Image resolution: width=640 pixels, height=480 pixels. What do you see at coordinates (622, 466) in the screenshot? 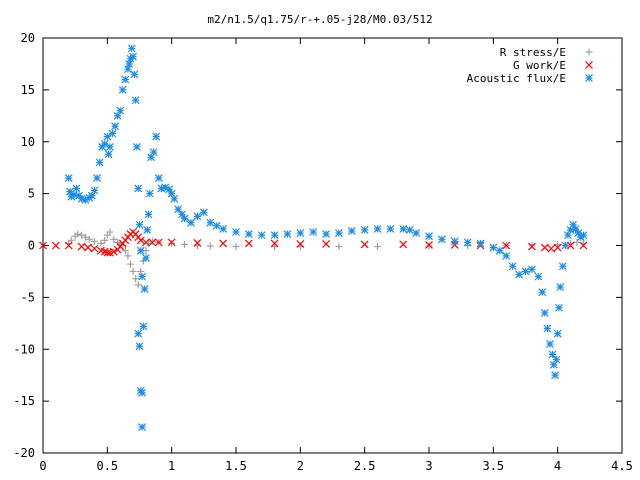
I see `x-tick-label: 4.5` at bounding box center [622, 466].